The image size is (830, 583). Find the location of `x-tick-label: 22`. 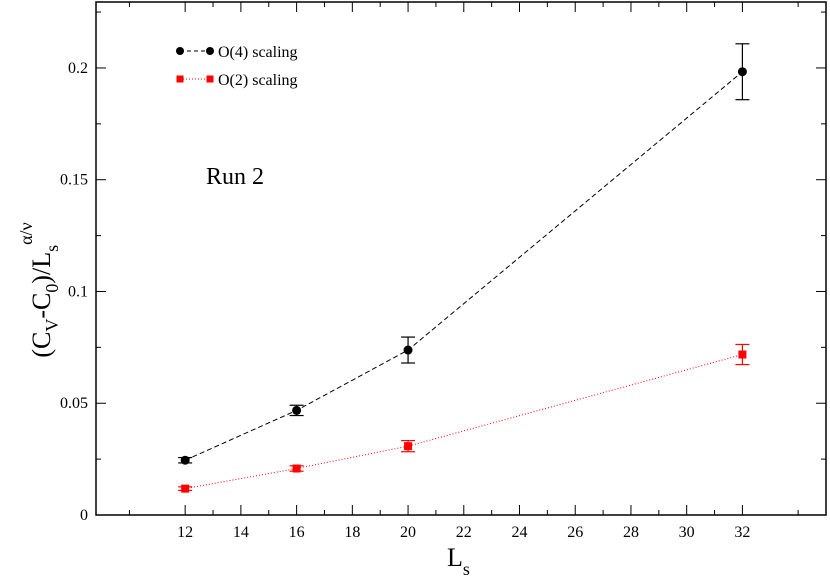

x-tick-label: 22 is located at coordinates (464, 532).